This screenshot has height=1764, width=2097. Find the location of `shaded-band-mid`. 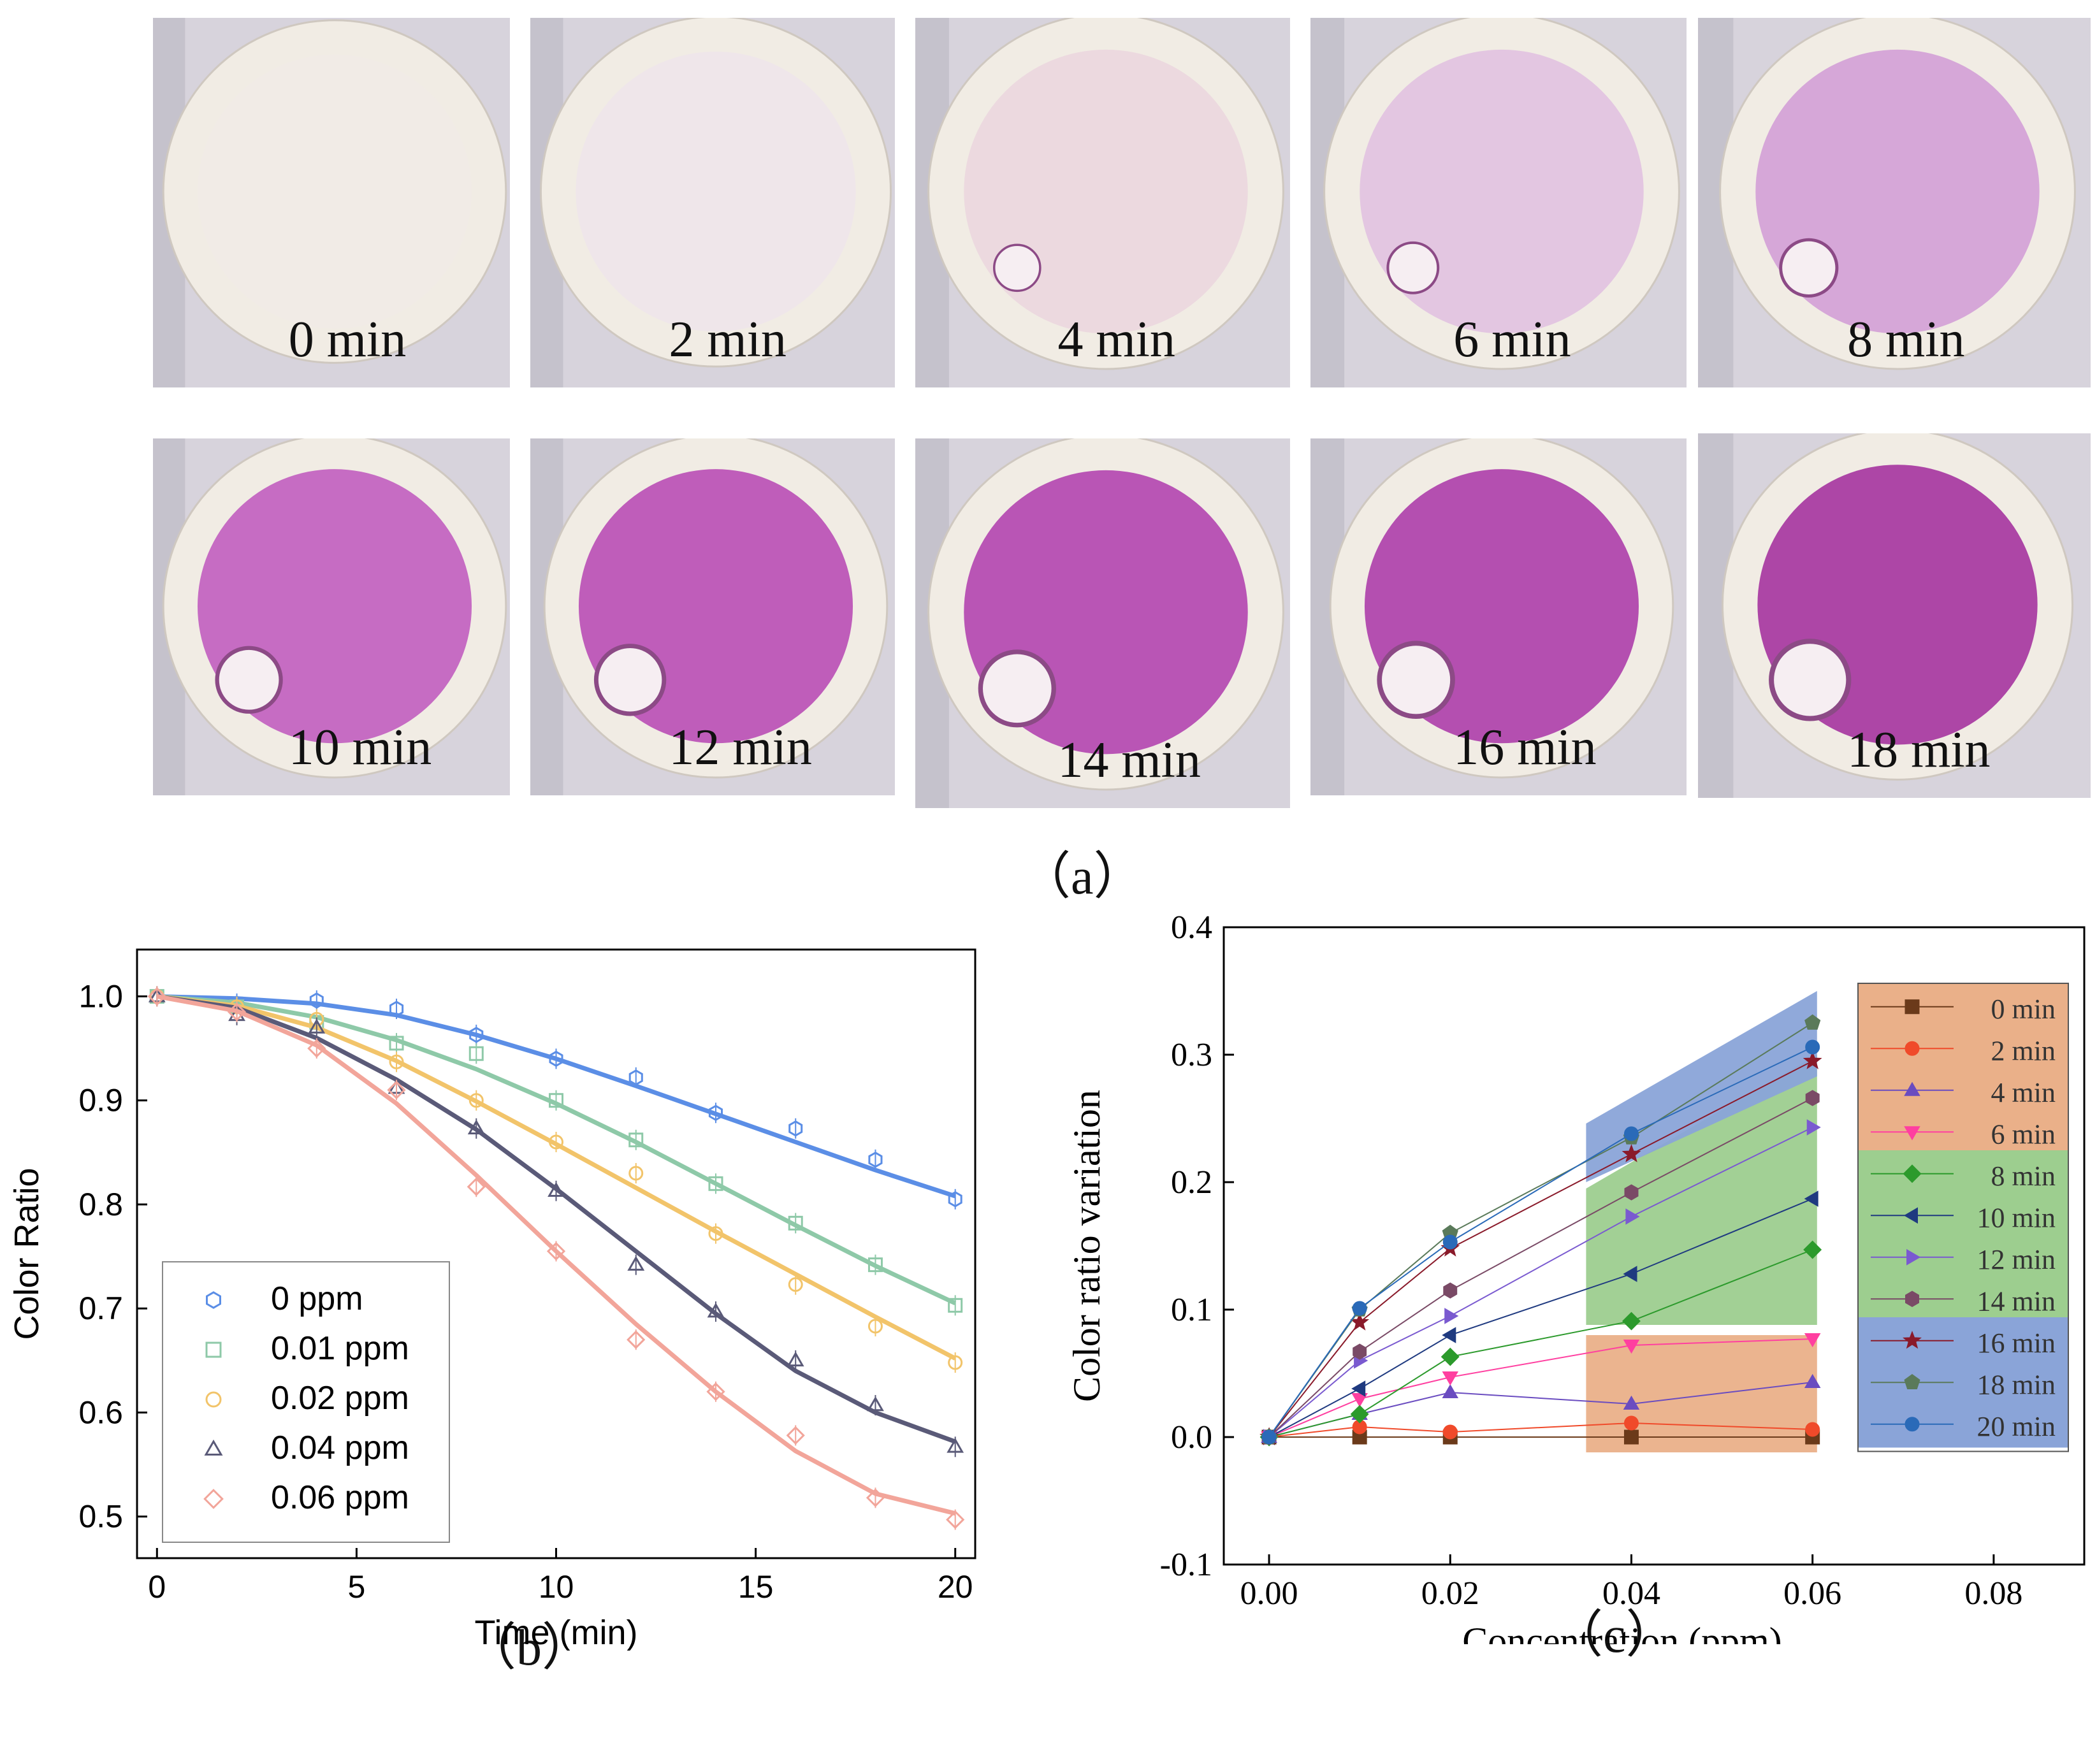

shaded-band-mid is located at coordinates (1701, 1190).